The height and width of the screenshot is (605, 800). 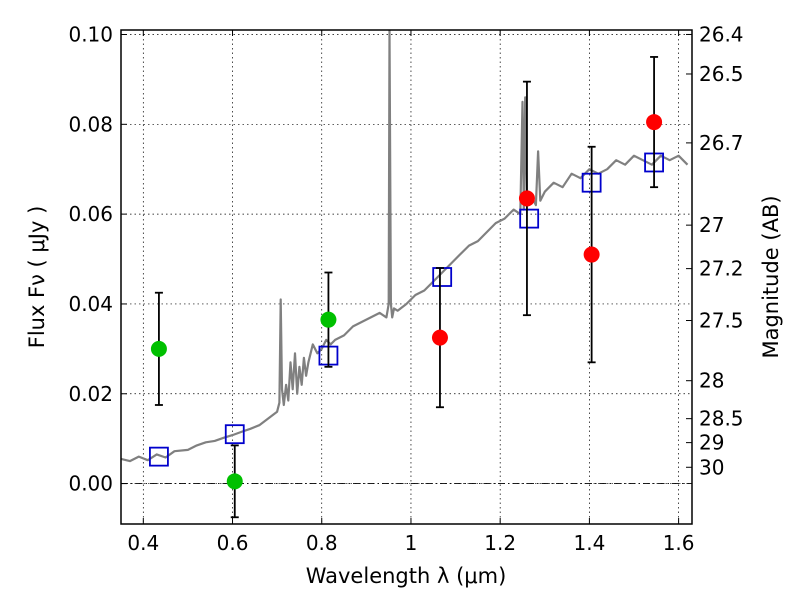 I want to click on y-tick-label: 0.04, so click(x=90, y=304).